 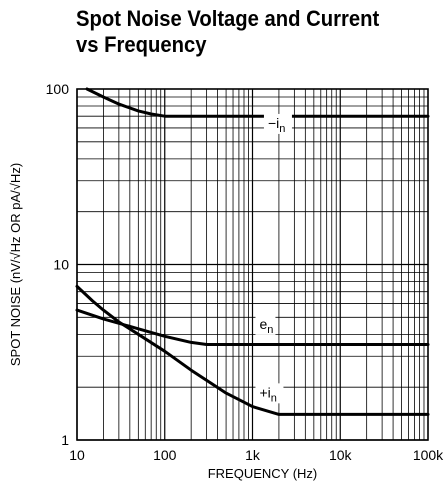 I want to click on y-tick-labels: 1 10 100, so click(x=58, y=264).